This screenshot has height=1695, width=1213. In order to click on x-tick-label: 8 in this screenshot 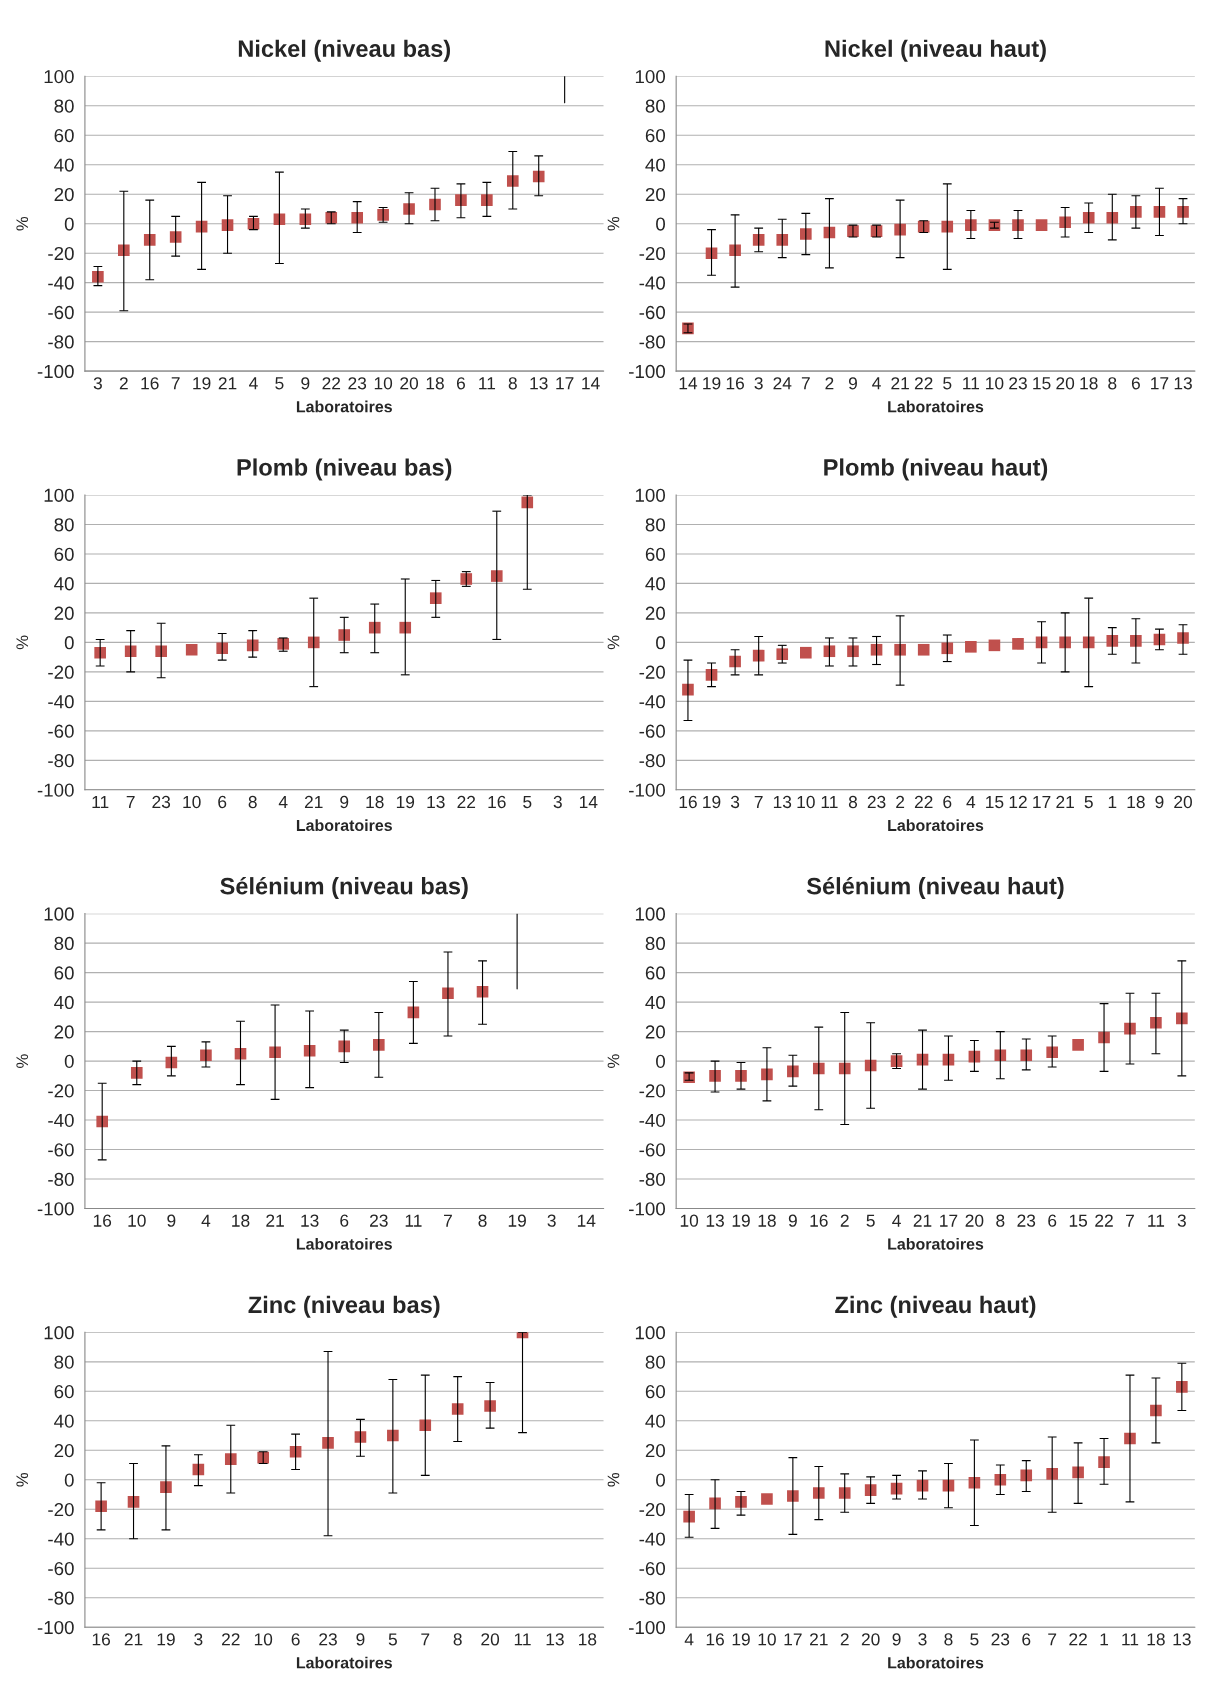, I will do `click(948, 1639)`.